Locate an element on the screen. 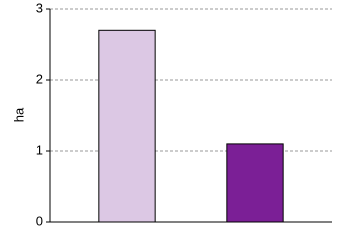 This screenshot has width=346, height=240. y-tick-label: 0 is located at coordinates (39, 220).